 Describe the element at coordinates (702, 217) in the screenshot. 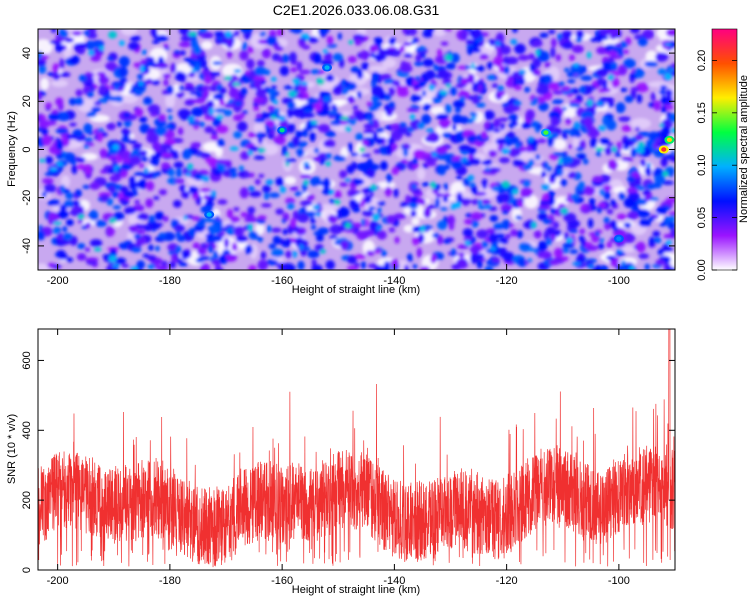

I see `colorbar-tick-label: 0.05` at that location.